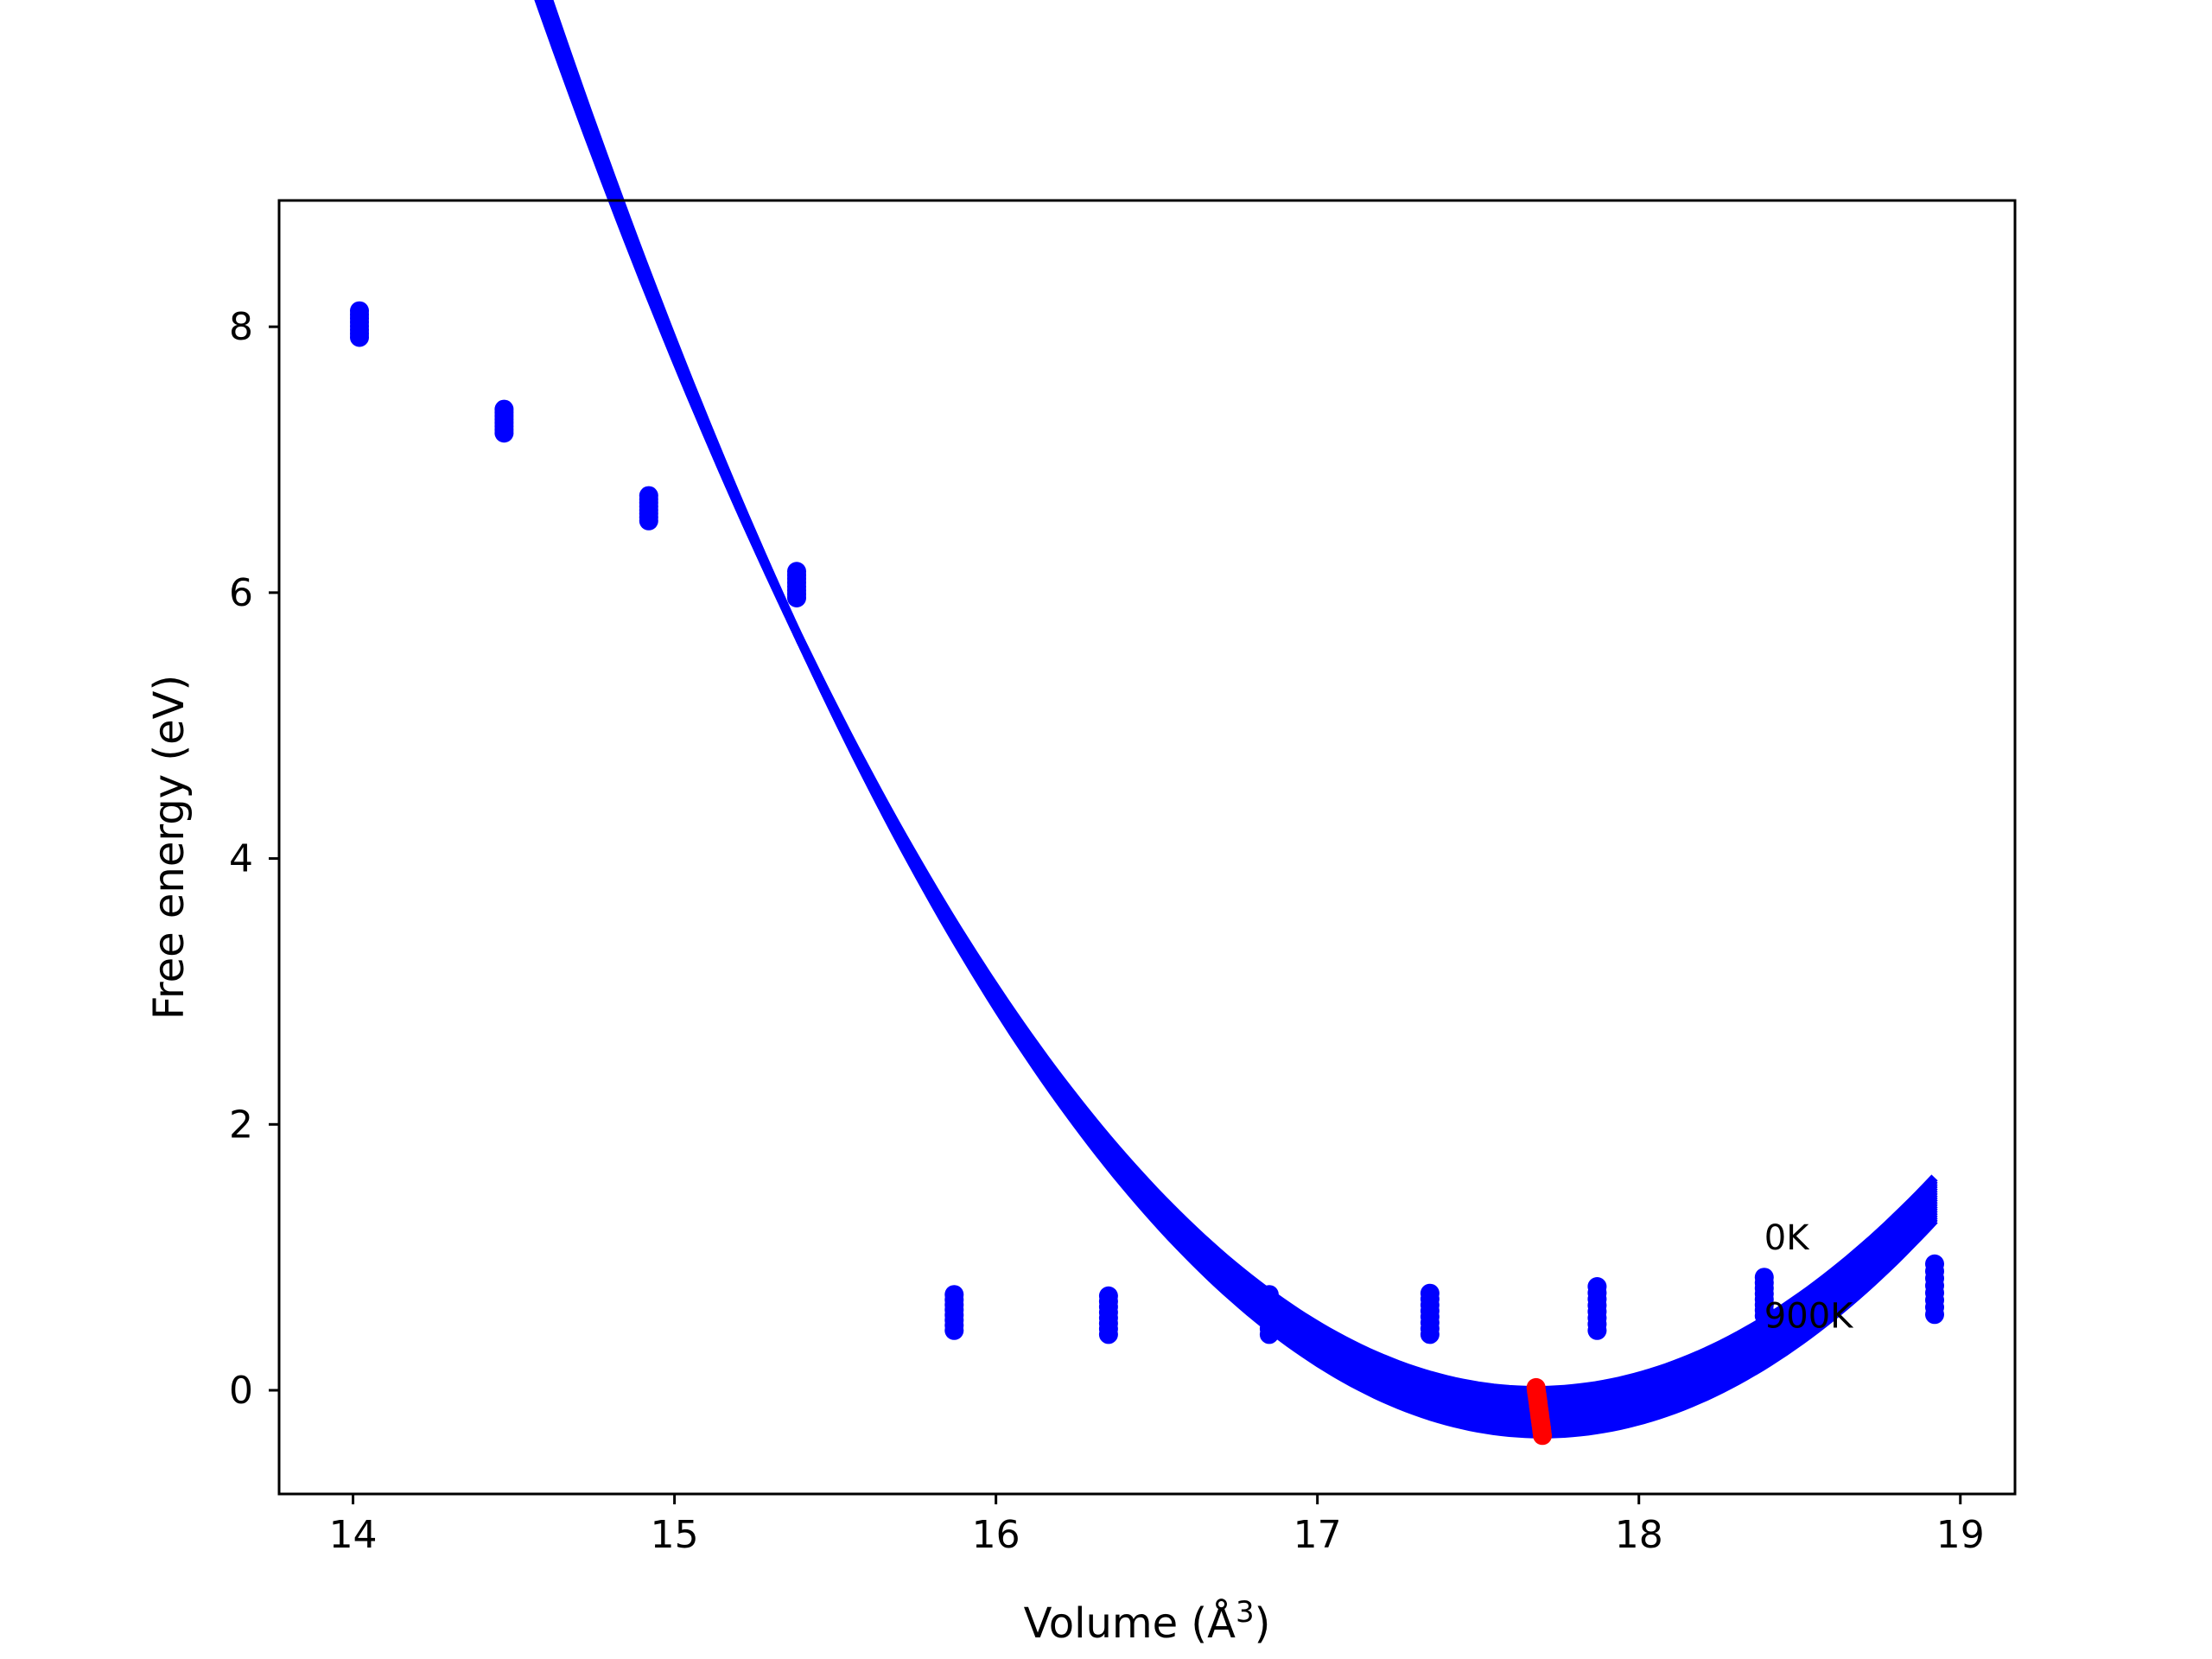 This screenshot has height=1659, width=2212. I want to click on y-tick-label: 4, so click(241, 859).